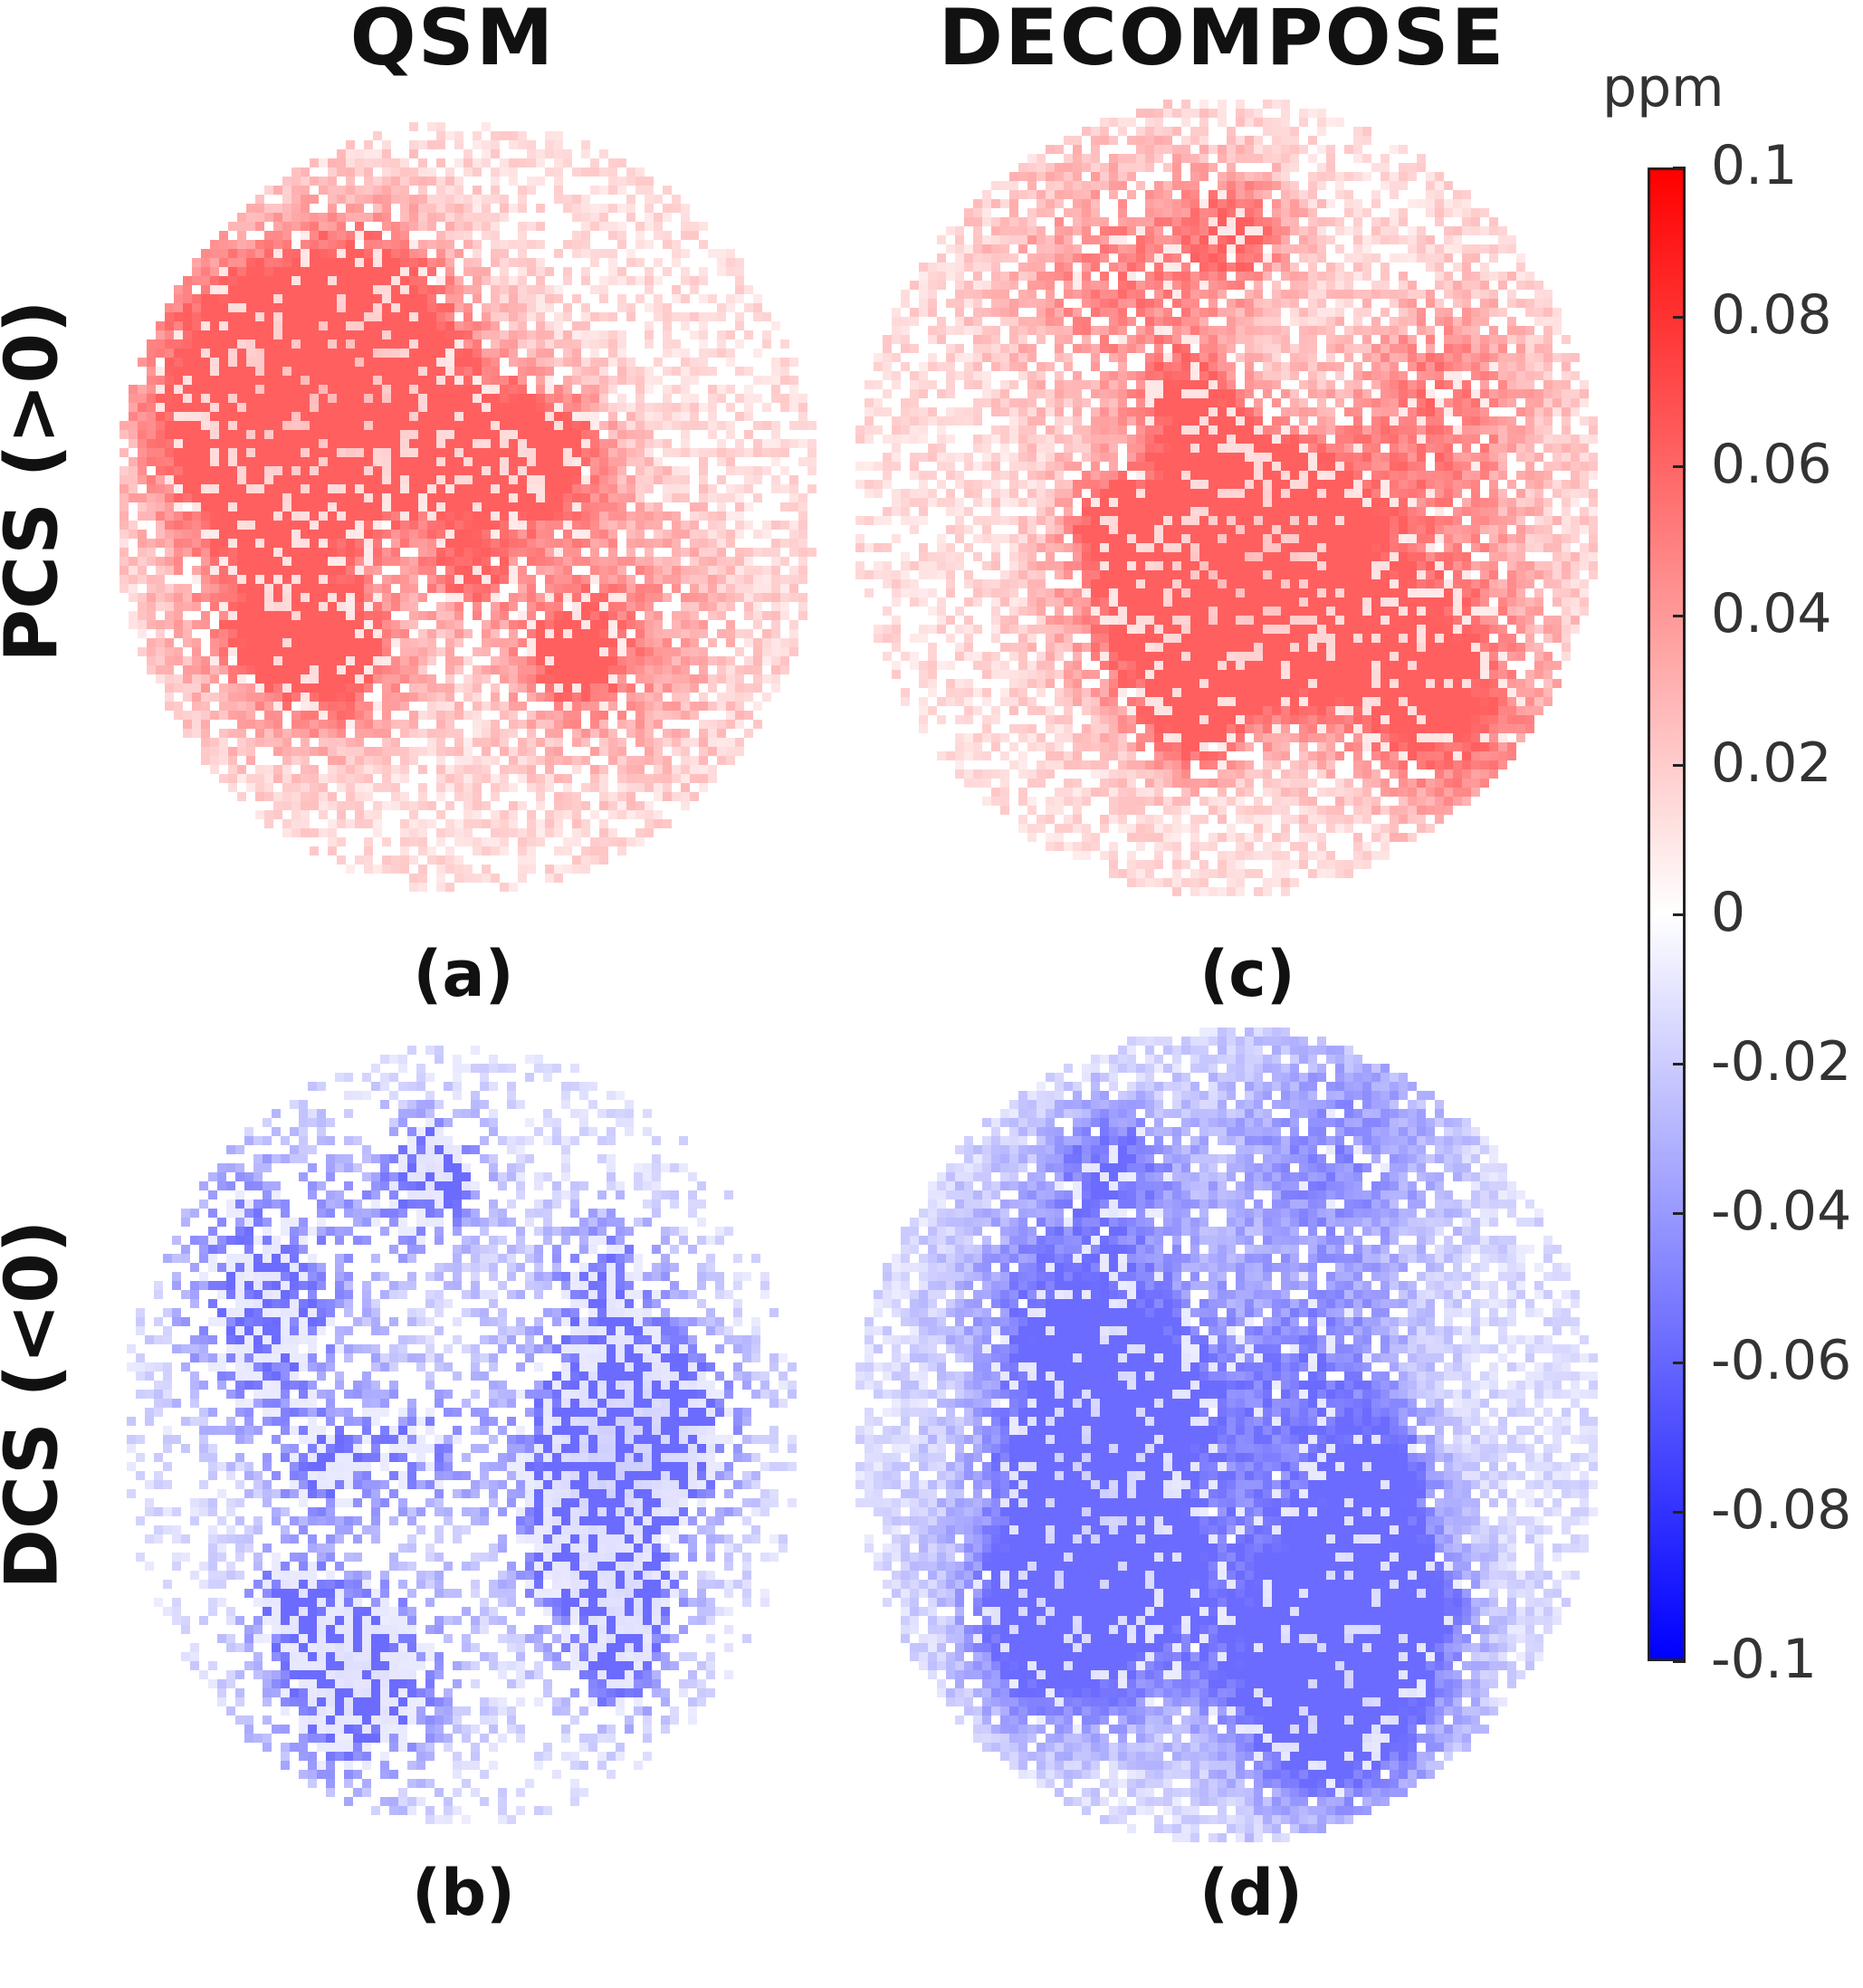 The height and width of the screenshot is (1988, 1863). Describe the element at coordinates (464, 1893) in the screenshot. I see `panel-label-b: (b)` at that location.